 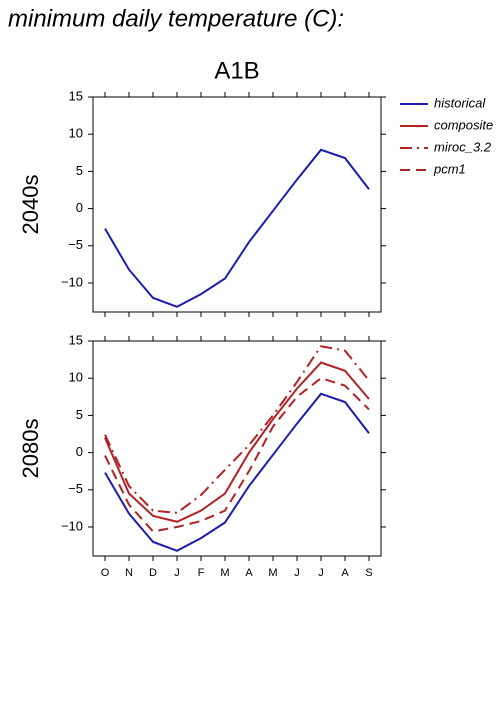 What do you see at coordinates (129, 573) in the screenshot?
I see `x-tick-label: N` at bounding box center [129, 573].